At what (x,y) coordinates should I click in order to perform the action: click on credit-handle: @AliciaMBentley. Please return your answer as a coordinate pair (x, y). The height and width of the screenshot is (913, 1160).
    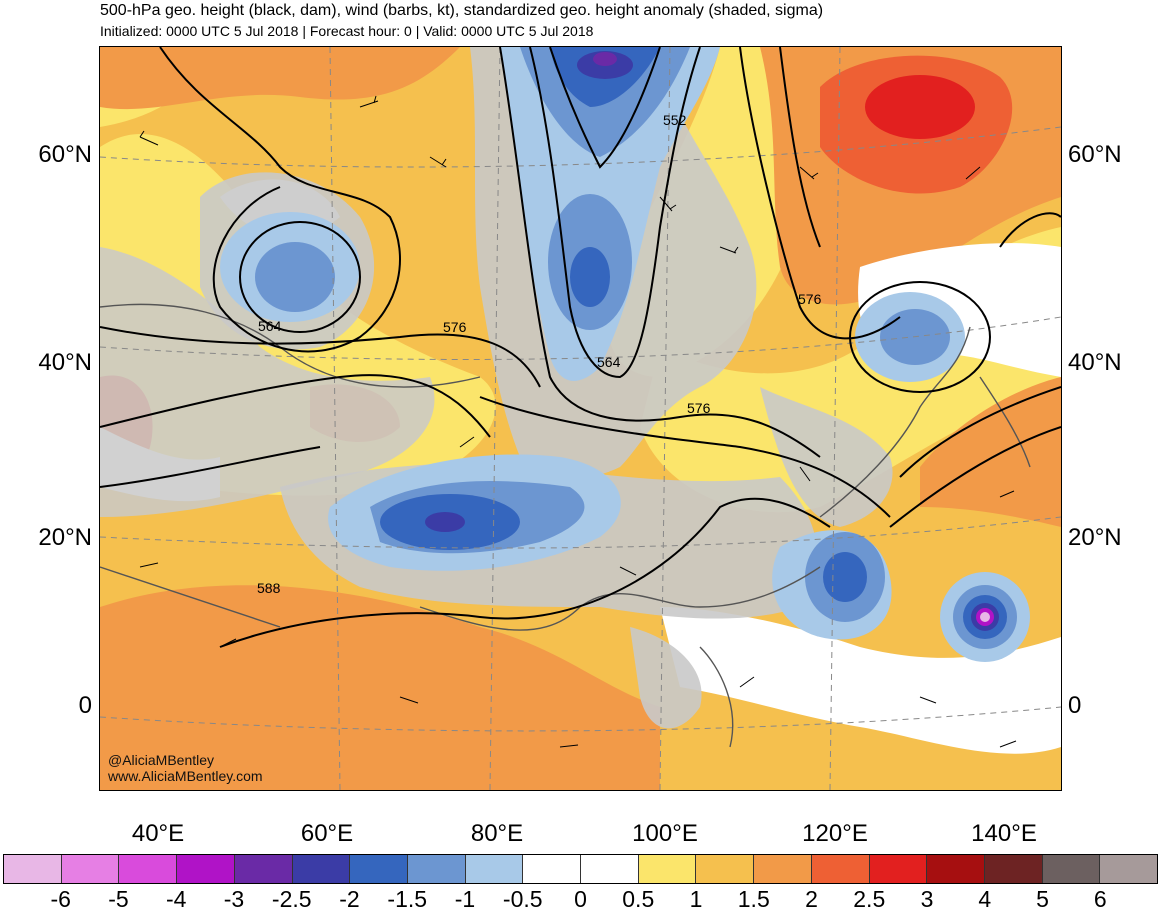
    Looking at the image, I should click on (161, 760).